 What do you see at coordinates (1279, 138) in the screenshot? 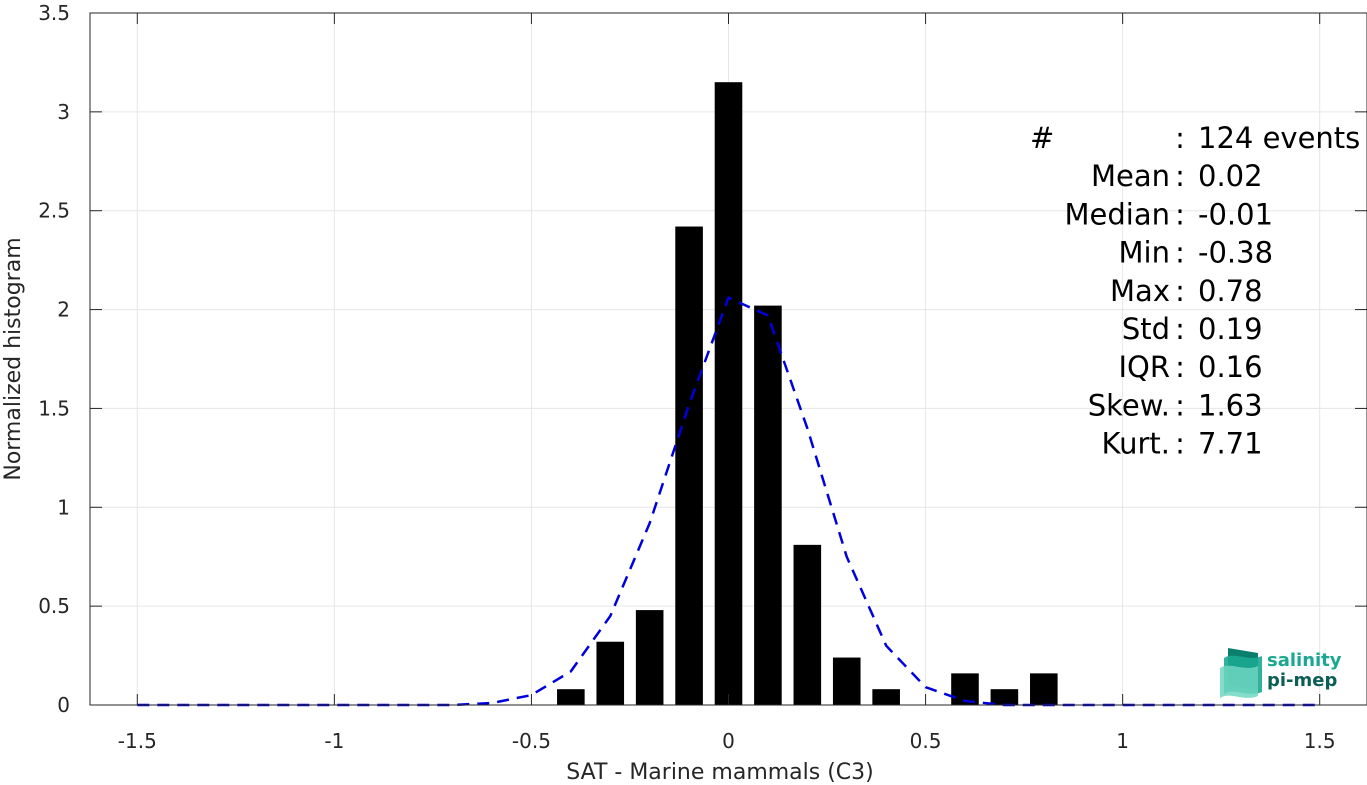
I see `stats-value: 124 events` at bounding box center [1279, 138].